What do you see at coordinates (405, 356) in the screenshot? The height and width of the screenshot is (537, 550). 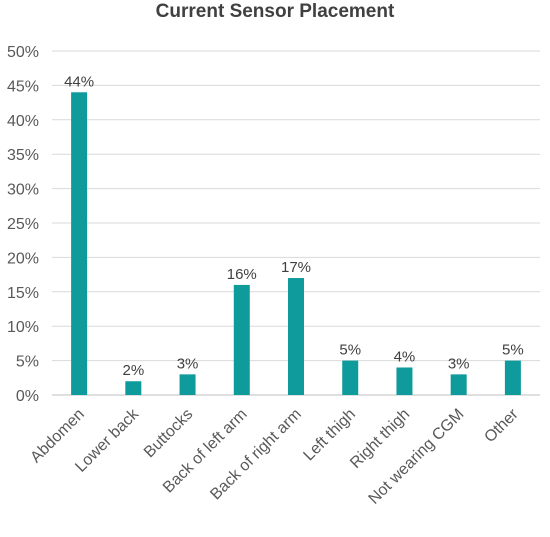 I see `data-label: 4%` at bounding box center [405, 356].